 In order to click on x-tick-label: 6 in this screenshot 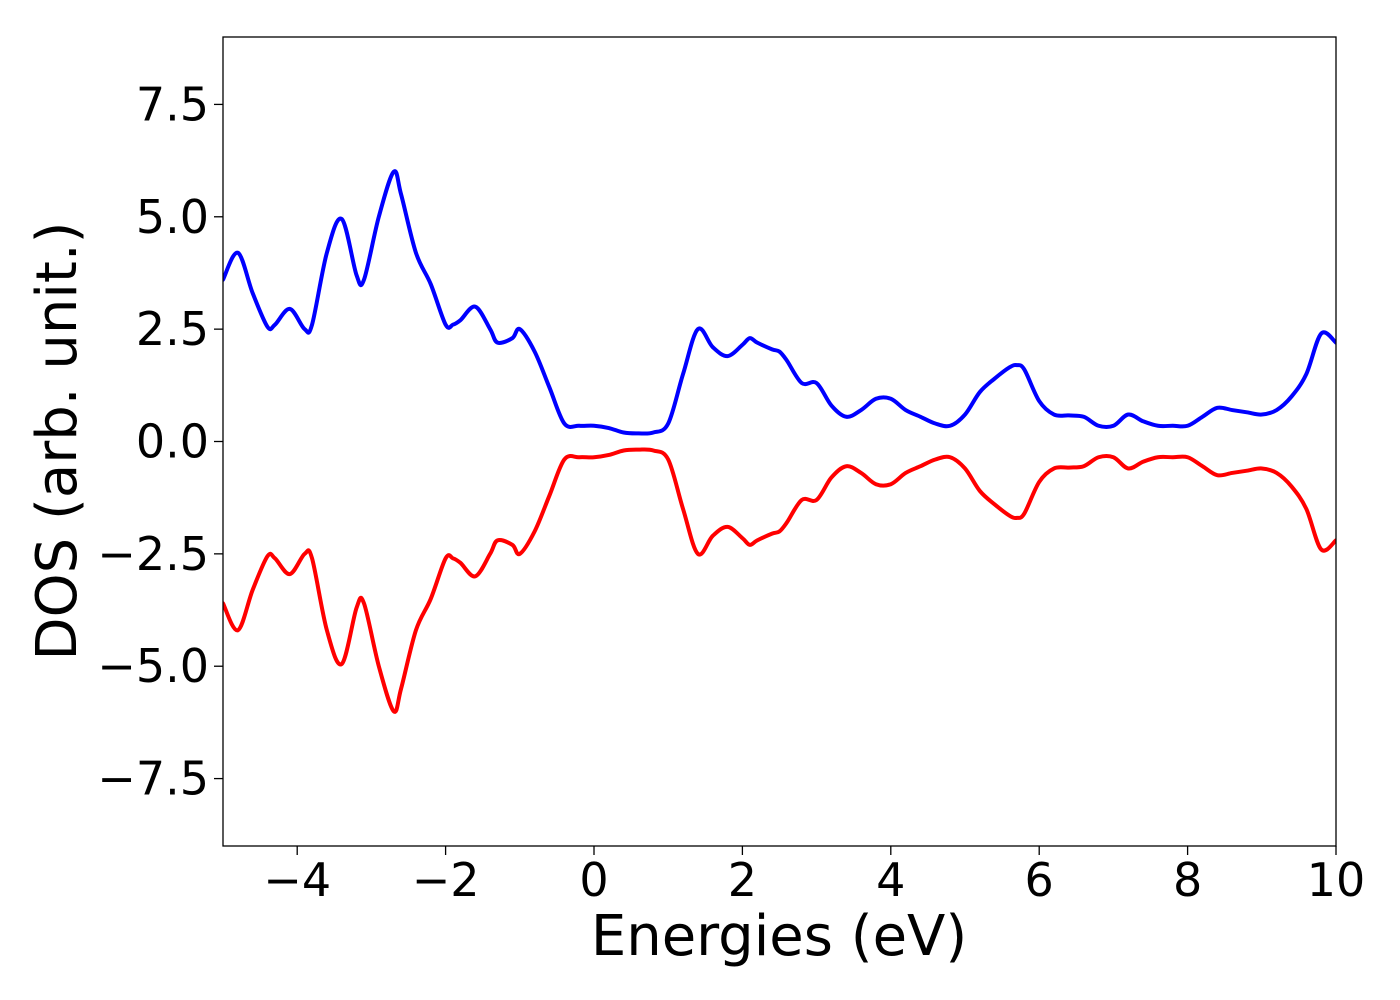, I will do `click(1039, 880)`.